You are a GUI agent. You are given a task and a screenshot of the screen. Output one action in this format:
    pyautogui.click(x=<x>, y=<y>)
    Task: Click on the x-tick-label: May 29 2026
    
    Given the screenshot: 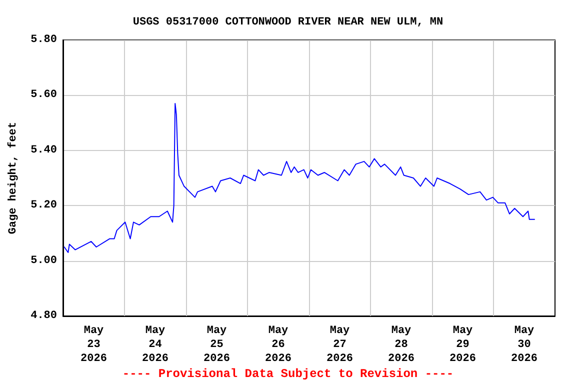 What is the action you would take?
    pyautogui.click(x=463, y=345)
    